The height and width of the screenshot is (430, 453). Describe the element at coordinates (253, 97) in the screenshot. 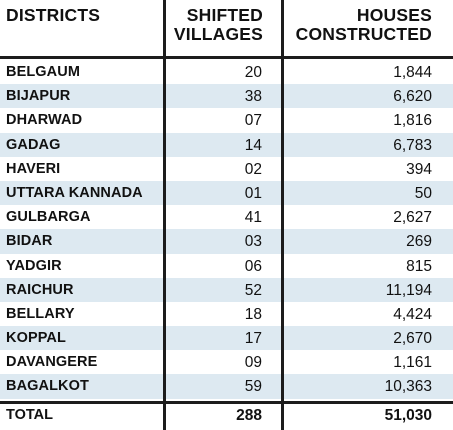

I see `shifted-villages-value: 38` at that location.